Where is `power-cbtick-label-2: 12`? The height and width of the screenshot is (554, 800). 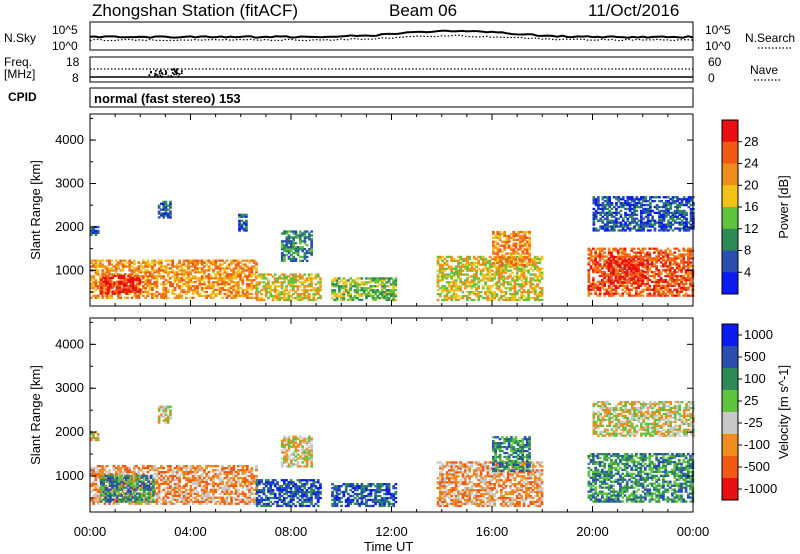
power-cbtick-label-2: 12 is located at coordinates (751, 228).